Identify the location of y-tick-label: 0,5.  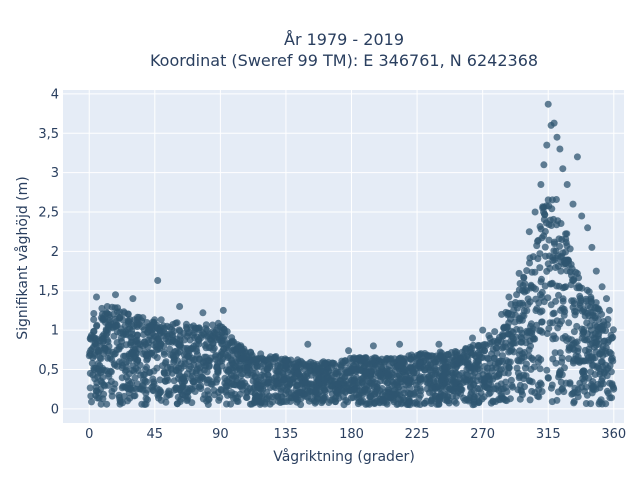
(48, 370).